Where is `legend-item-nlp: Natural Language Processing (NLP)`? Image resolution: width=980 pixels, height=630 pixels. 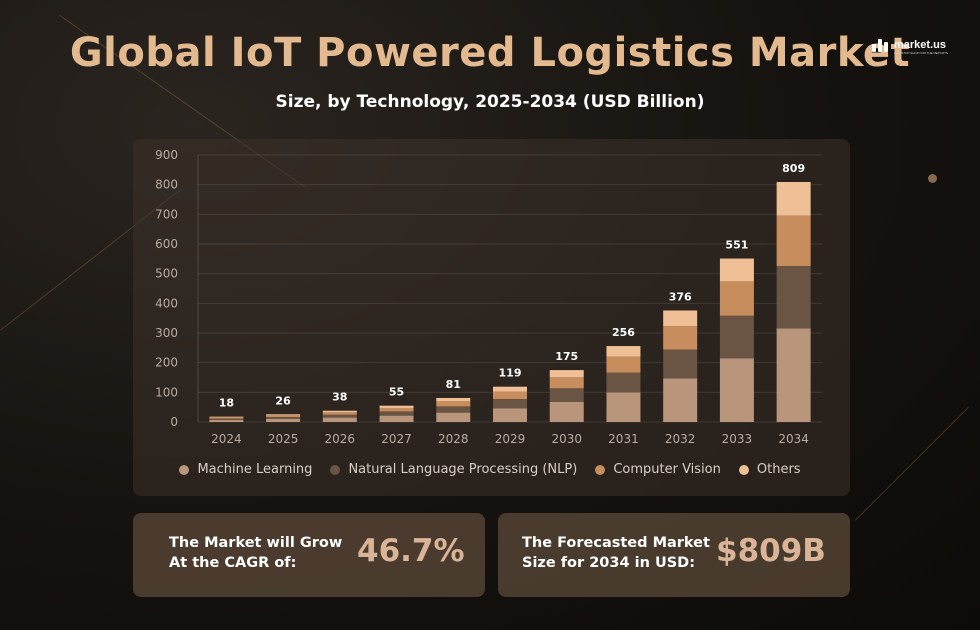 legend-item-nlp: Natural Language Processing (NLP) is located at coordinates (453, 469).